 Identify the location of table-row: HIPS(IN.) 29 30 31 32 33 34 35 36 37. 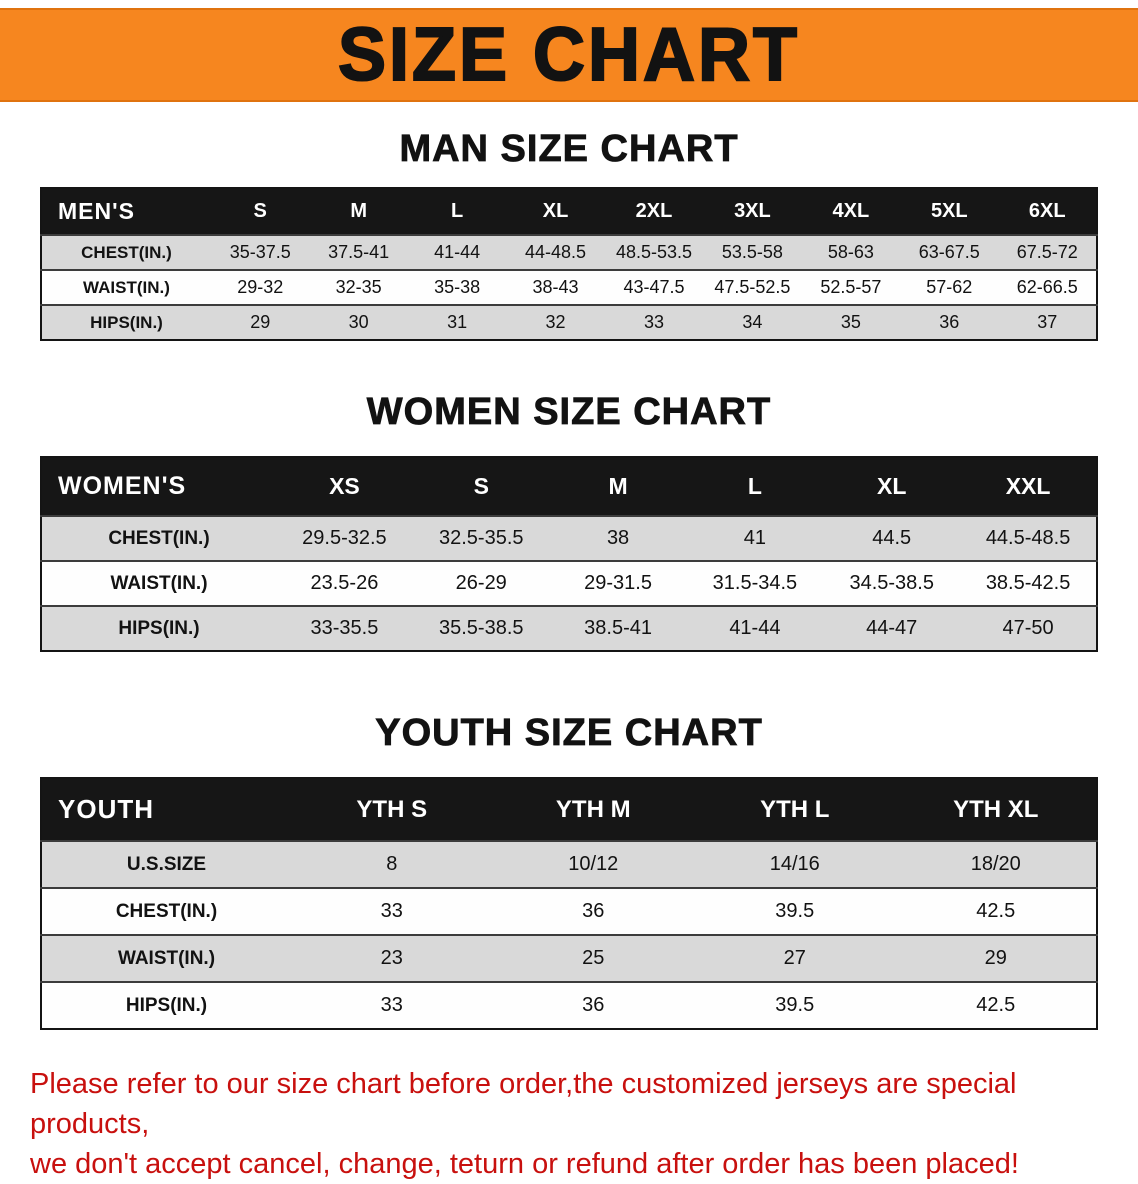
(569, 322).